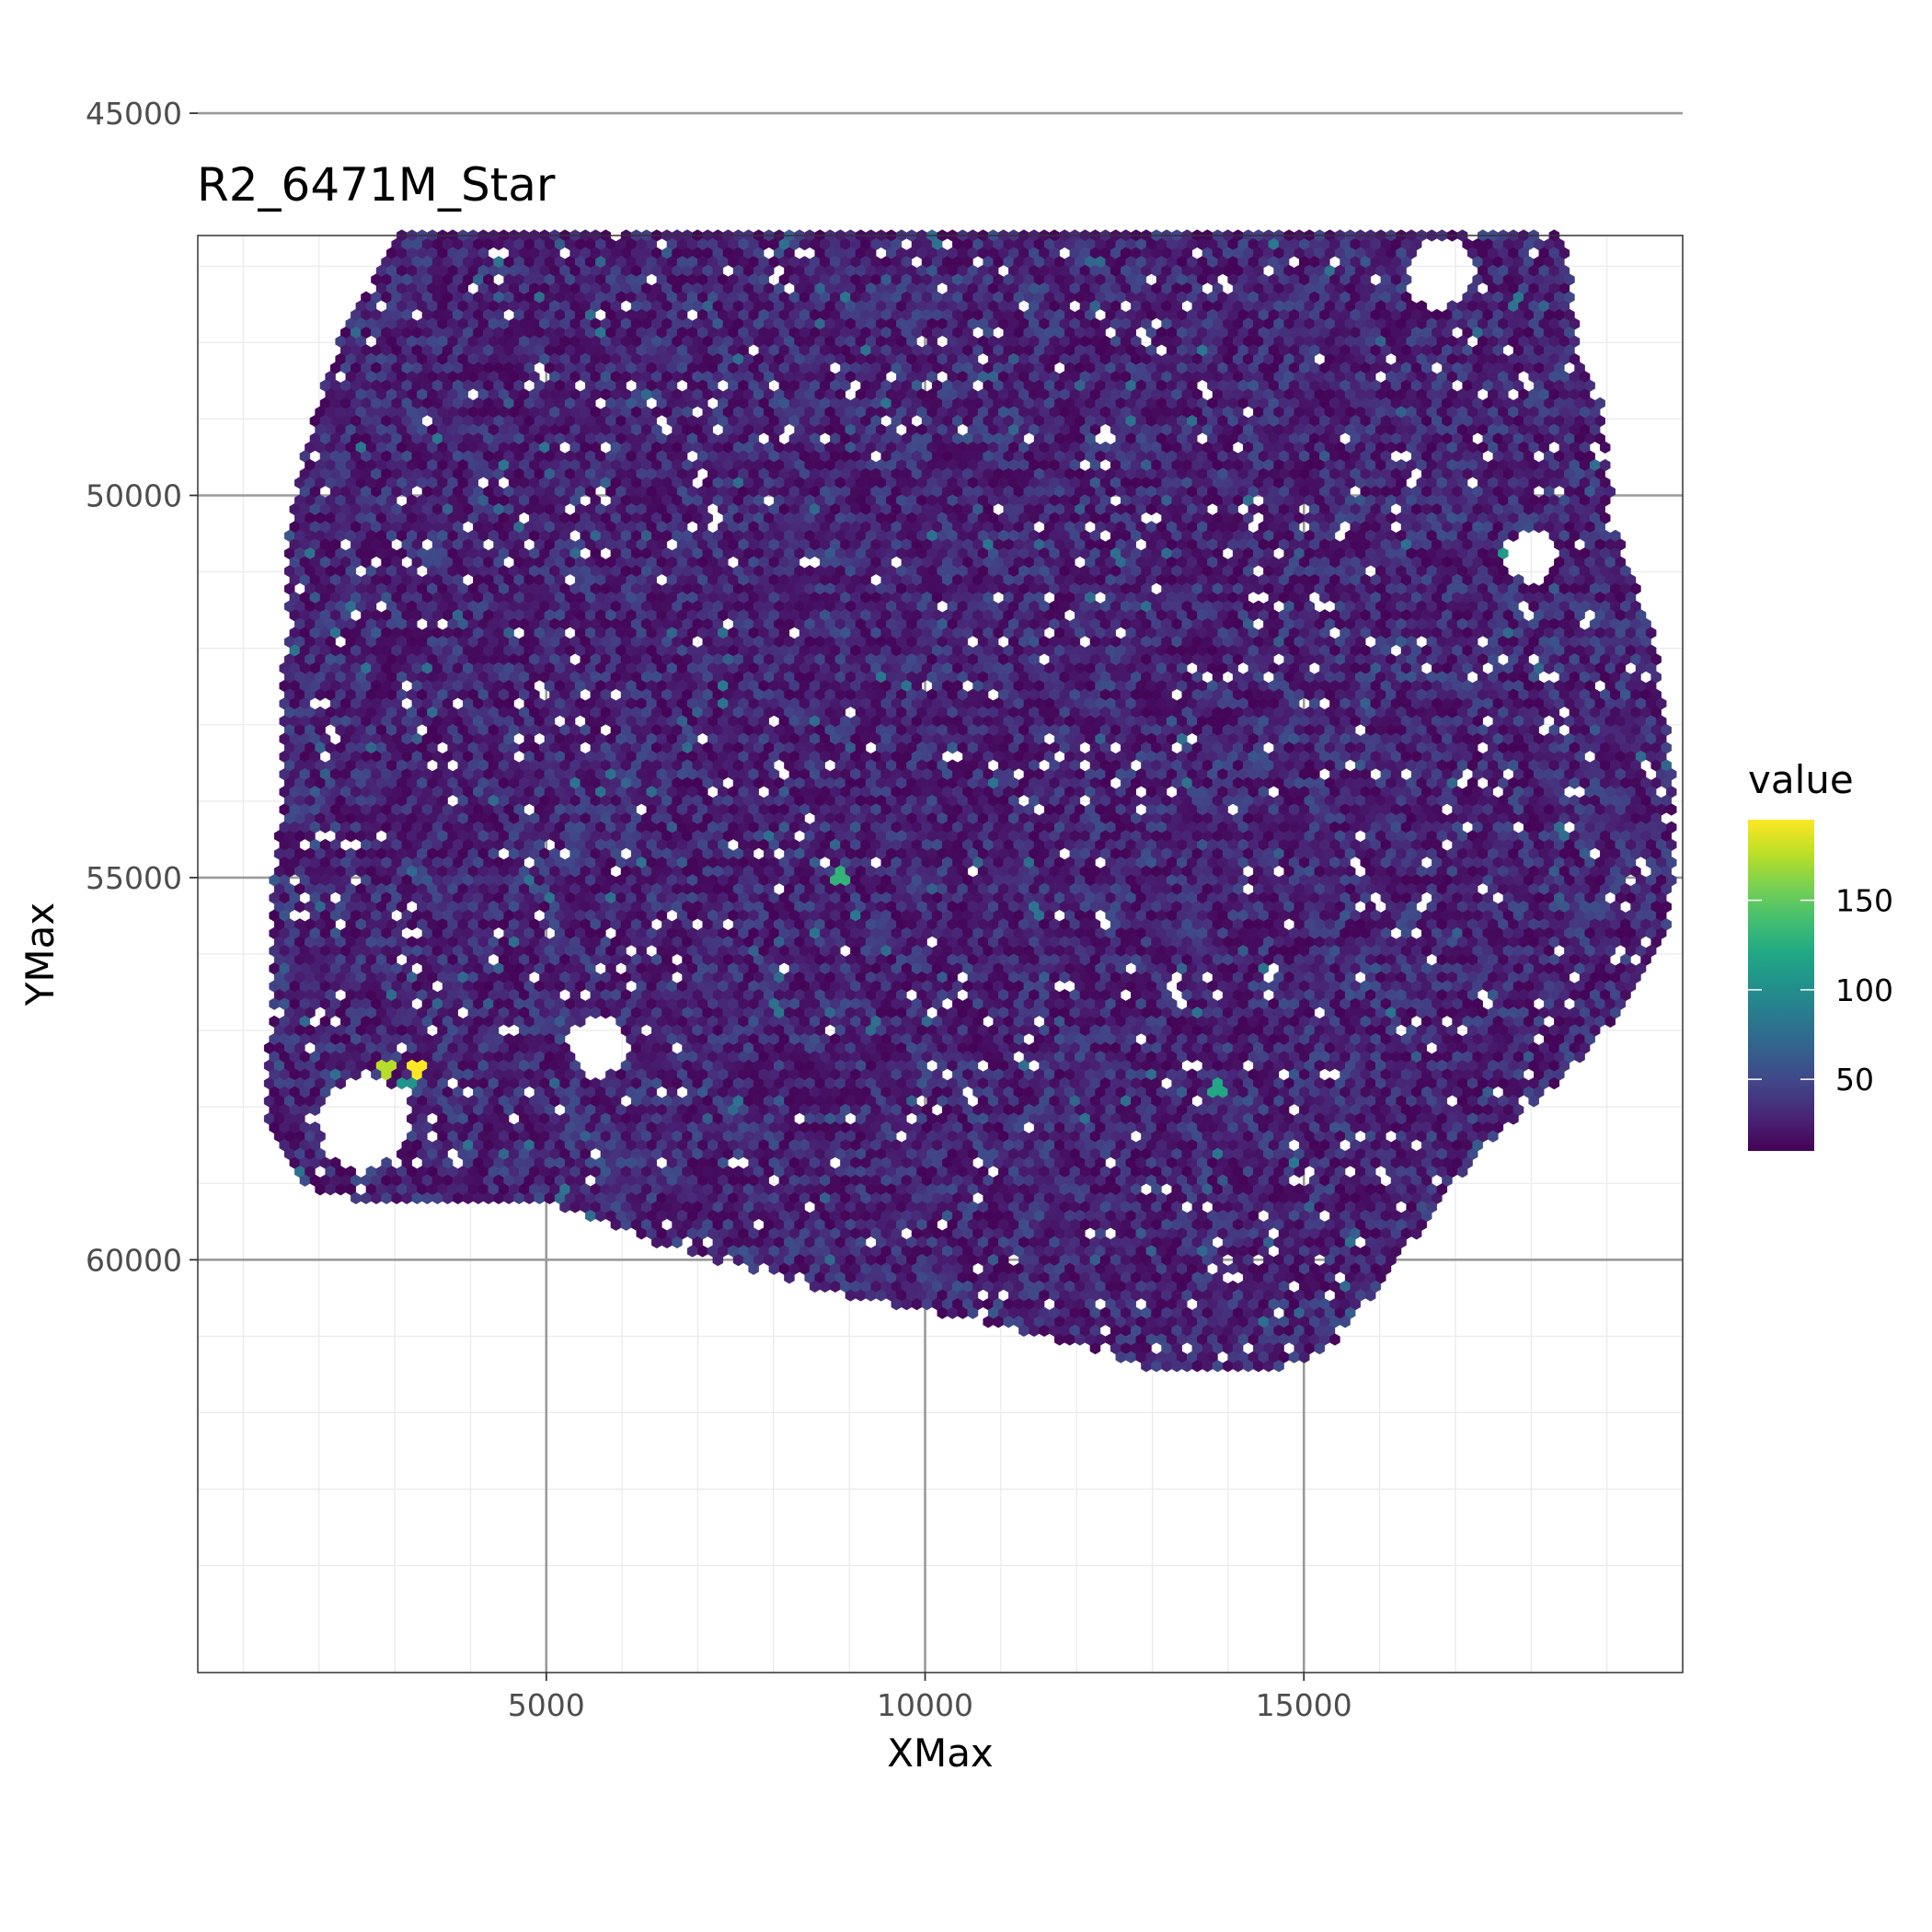 This screenshot has width=1932, height=1932. What do you see at coordinates (376, 185) in the screenshot?
I see `chart-title: R2_6471M_Star` at bounding box center [376, 185].